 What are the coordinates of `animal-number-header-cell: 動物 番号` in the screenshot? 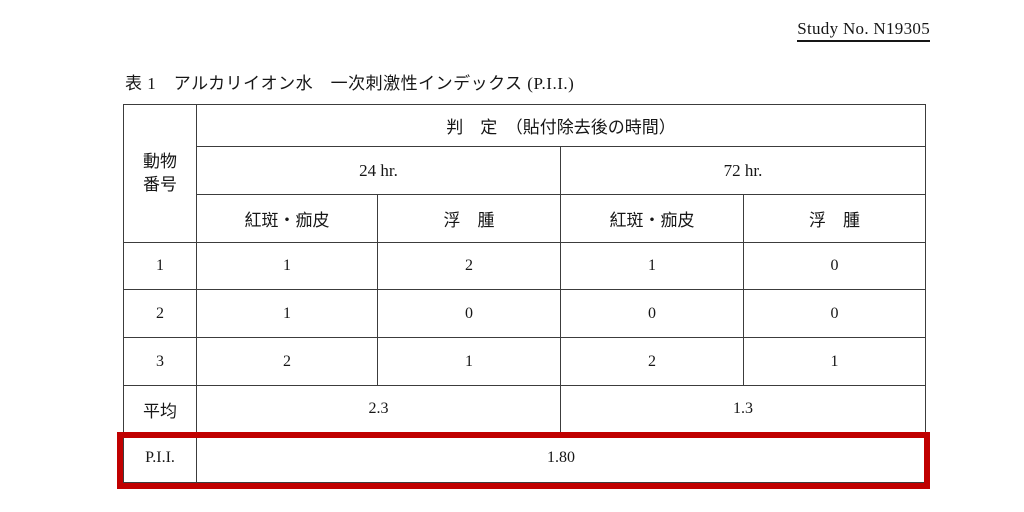 It's located at (160, 173).